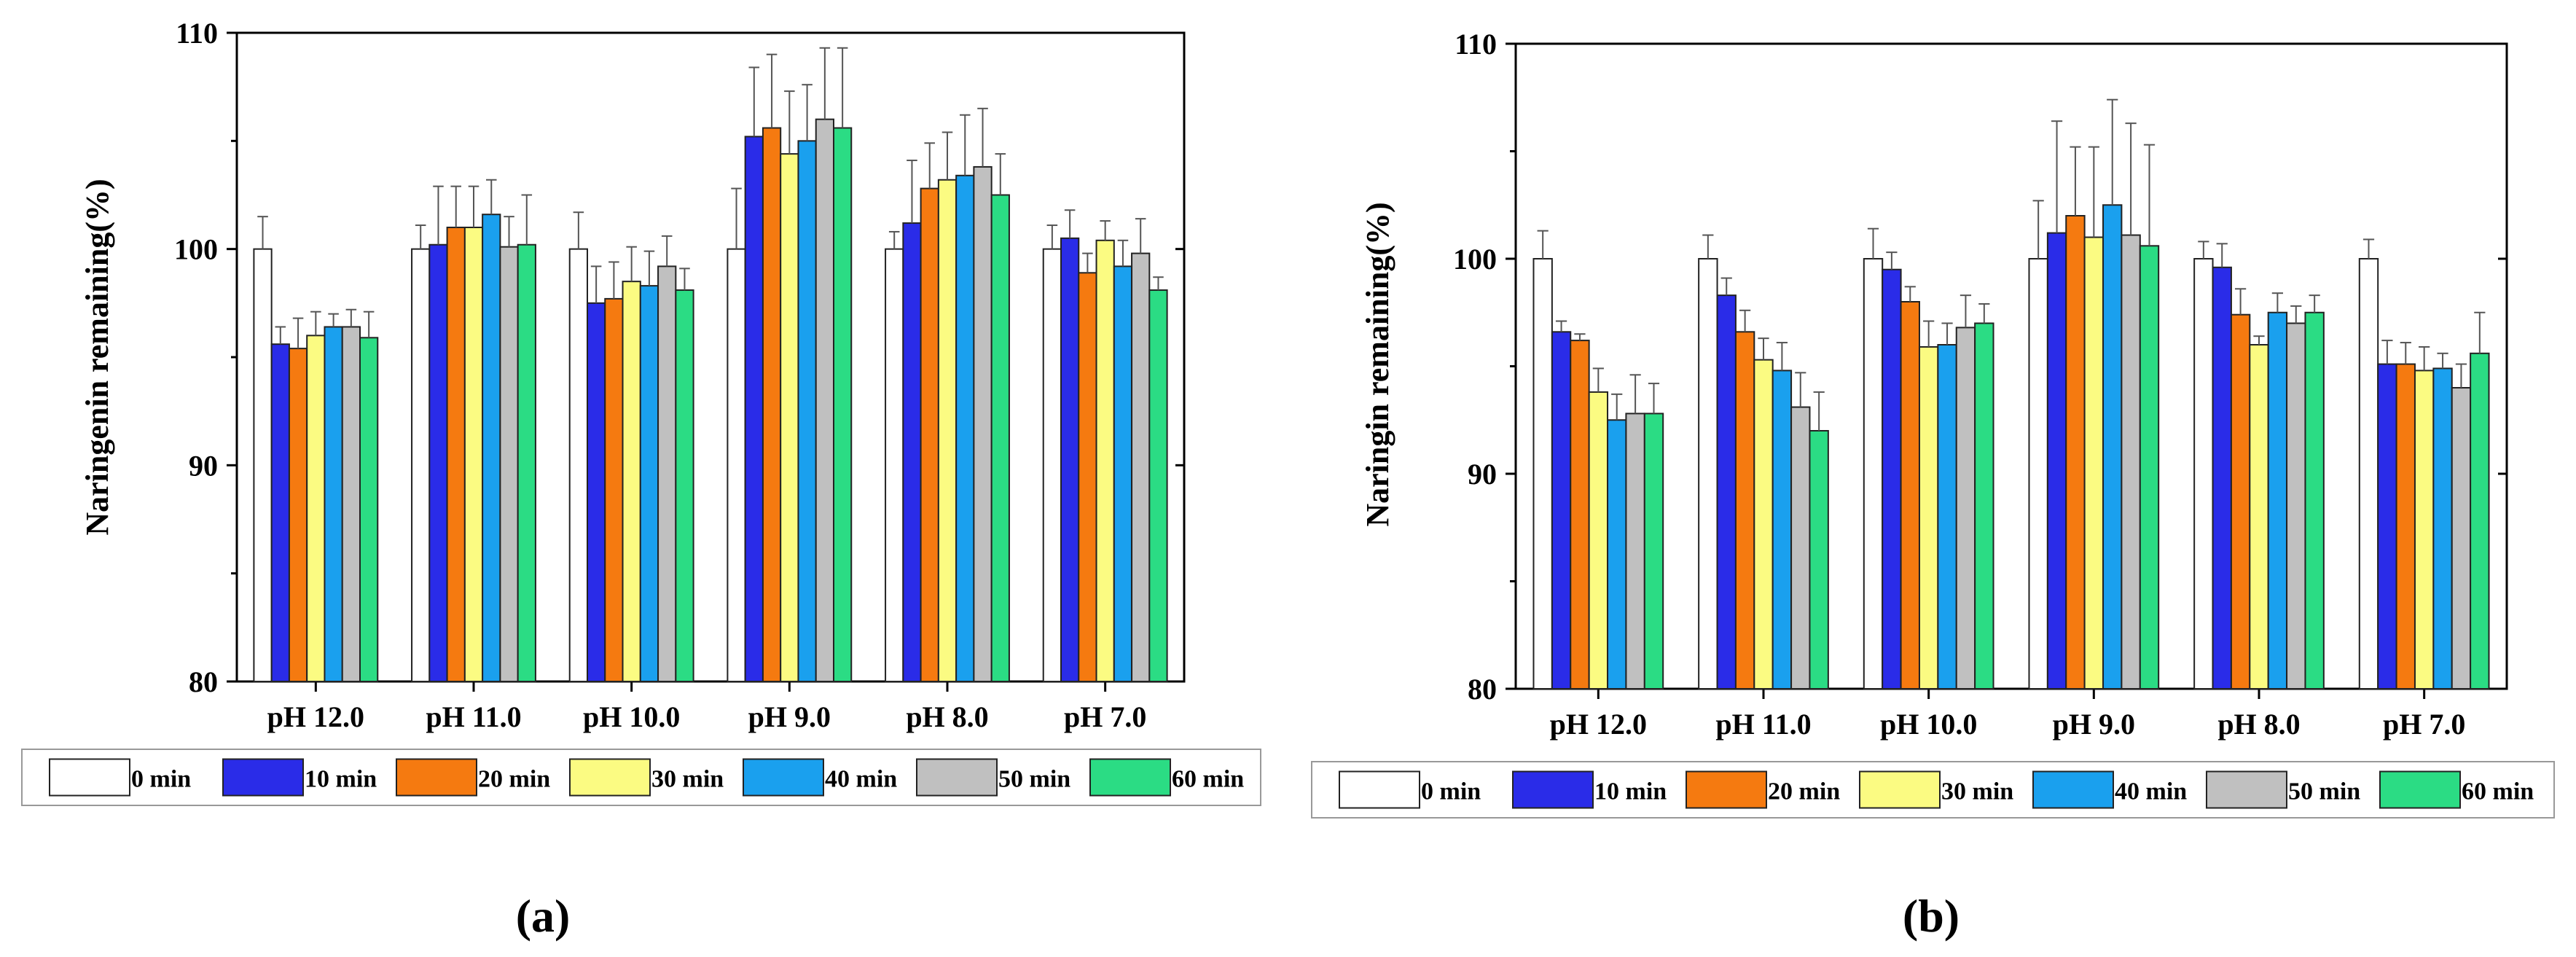  I want to click on panel-label: (b), so click(1931, 916).